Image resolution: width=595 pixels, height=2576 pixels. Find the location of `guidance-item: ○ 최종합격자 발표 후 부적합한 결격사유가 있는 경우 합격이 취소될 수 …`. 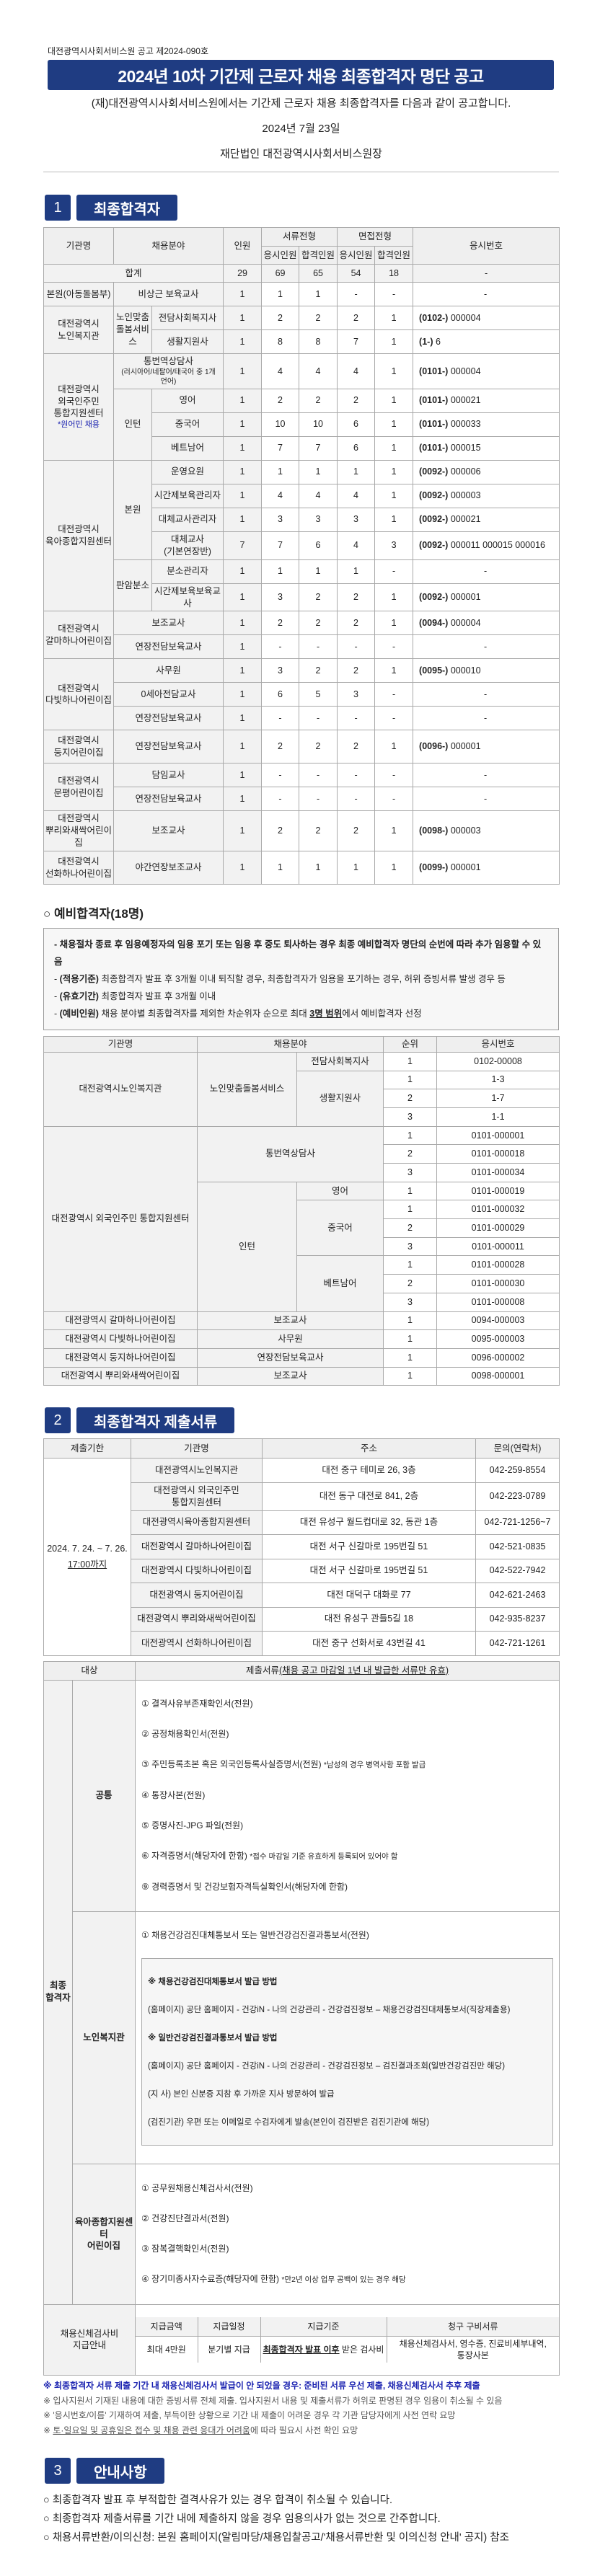

guidance-item: ○ 최종합격자 발표 후 부적합한 결격사유가 있는 경우 합격이 취소될 수 … is located at coordinates (217, 2501).